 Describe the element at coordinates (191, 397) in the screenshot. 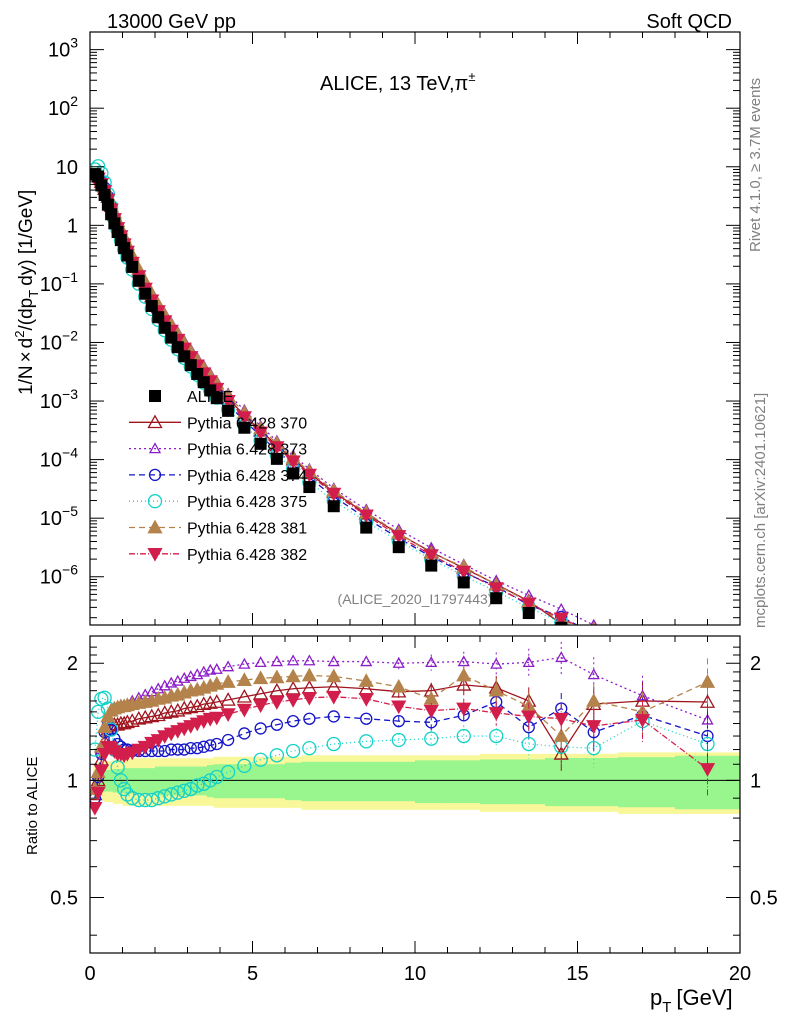

I see `legend-entry: ALICE` at that location.